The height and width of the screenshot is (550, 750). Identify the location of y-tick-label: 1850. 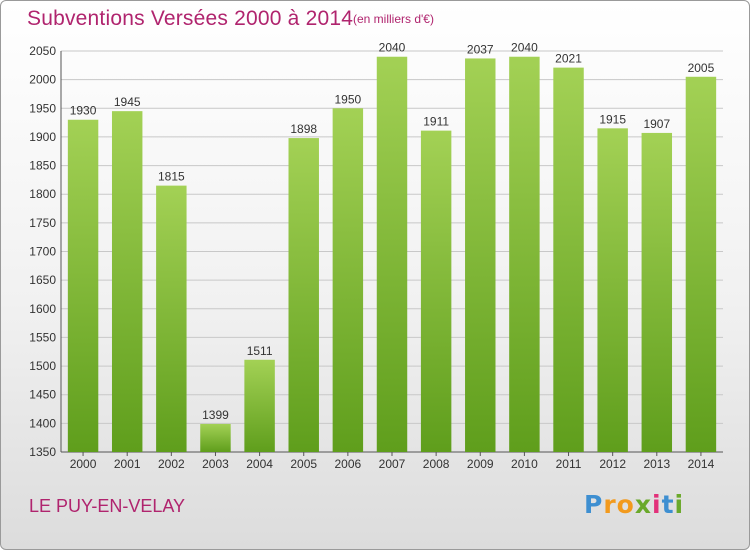
(42, 166).